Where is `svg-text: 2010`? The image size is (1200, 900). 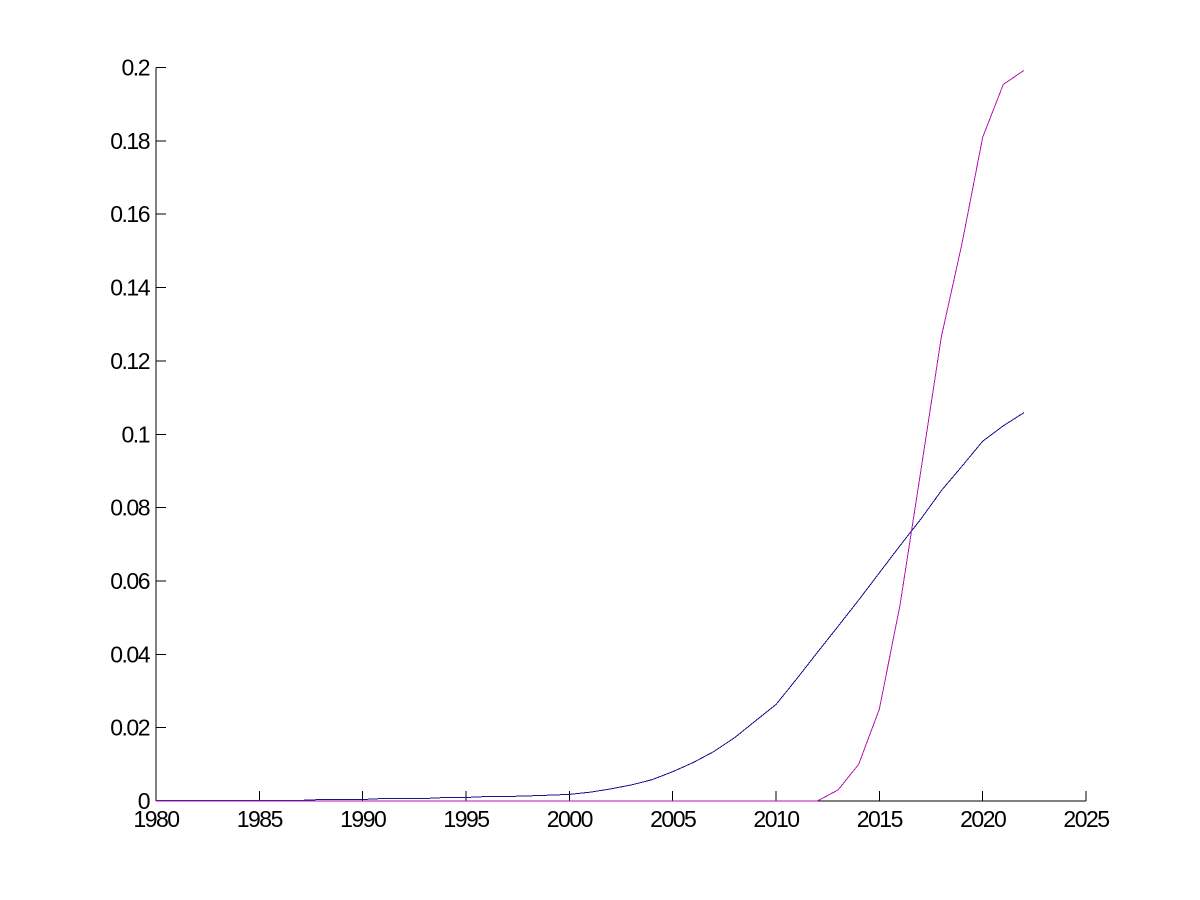
svg-text: 2010 is located at coordinates (776, 819).